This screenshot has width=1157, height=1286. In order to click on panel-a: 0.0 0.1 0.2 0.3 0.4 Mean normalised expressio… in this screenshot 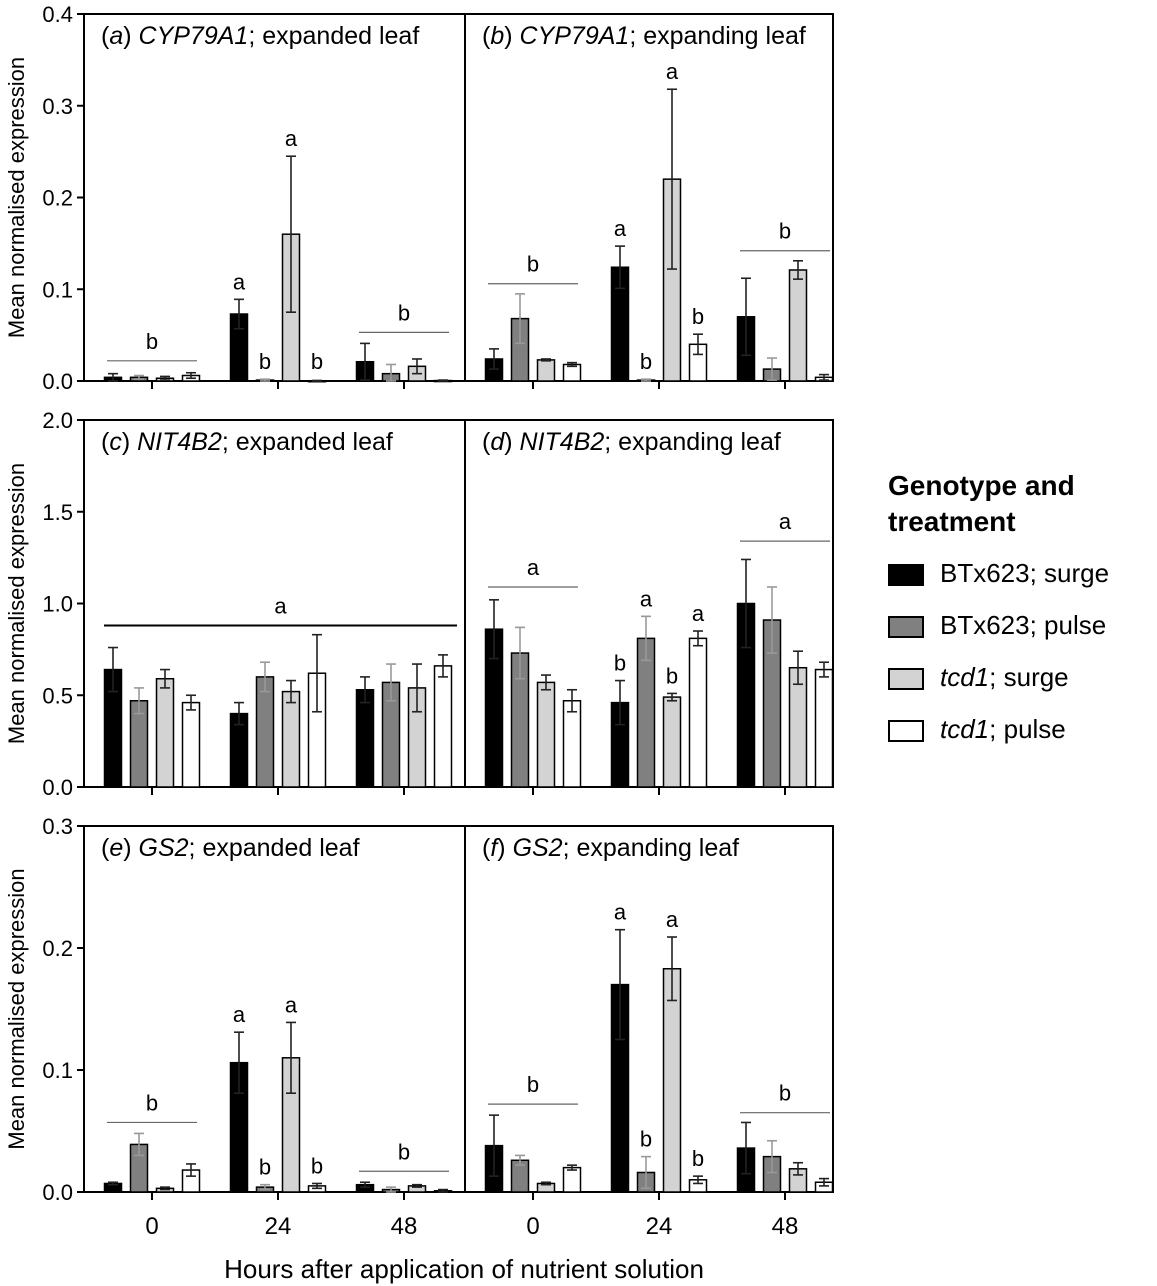, I will do `click(235, 198)`.